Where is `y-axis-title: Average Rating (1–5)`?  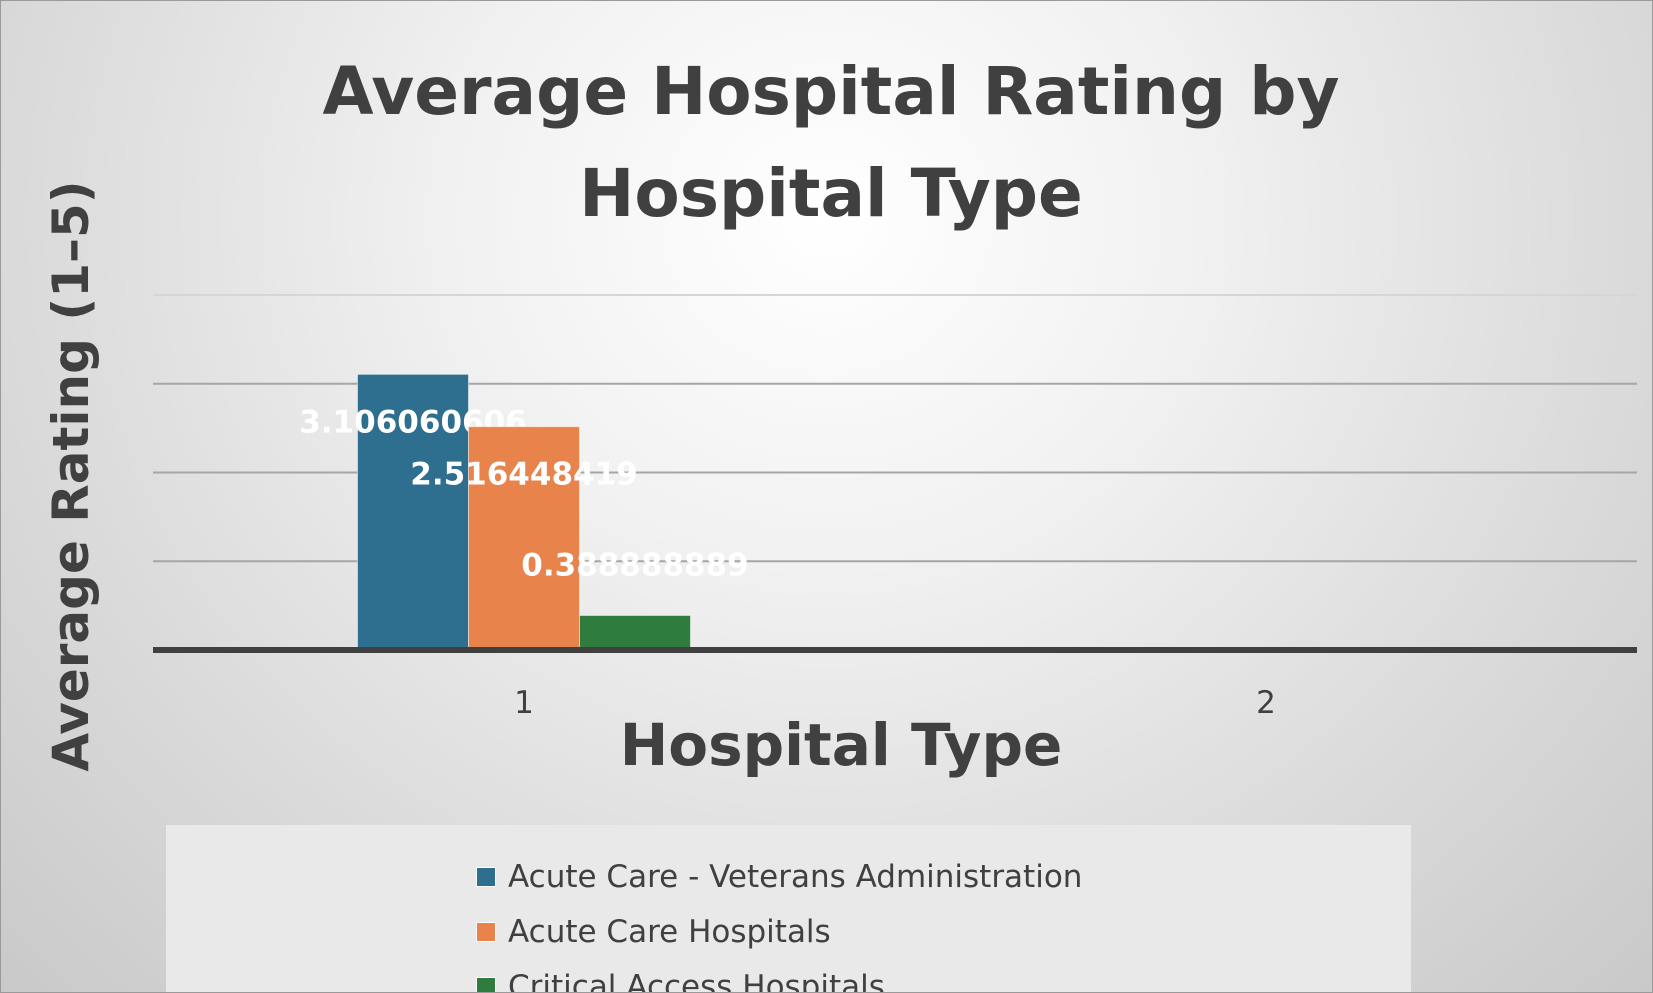
y-axis-title: Average Rating (1–5) is located at coordinates (71, 476).